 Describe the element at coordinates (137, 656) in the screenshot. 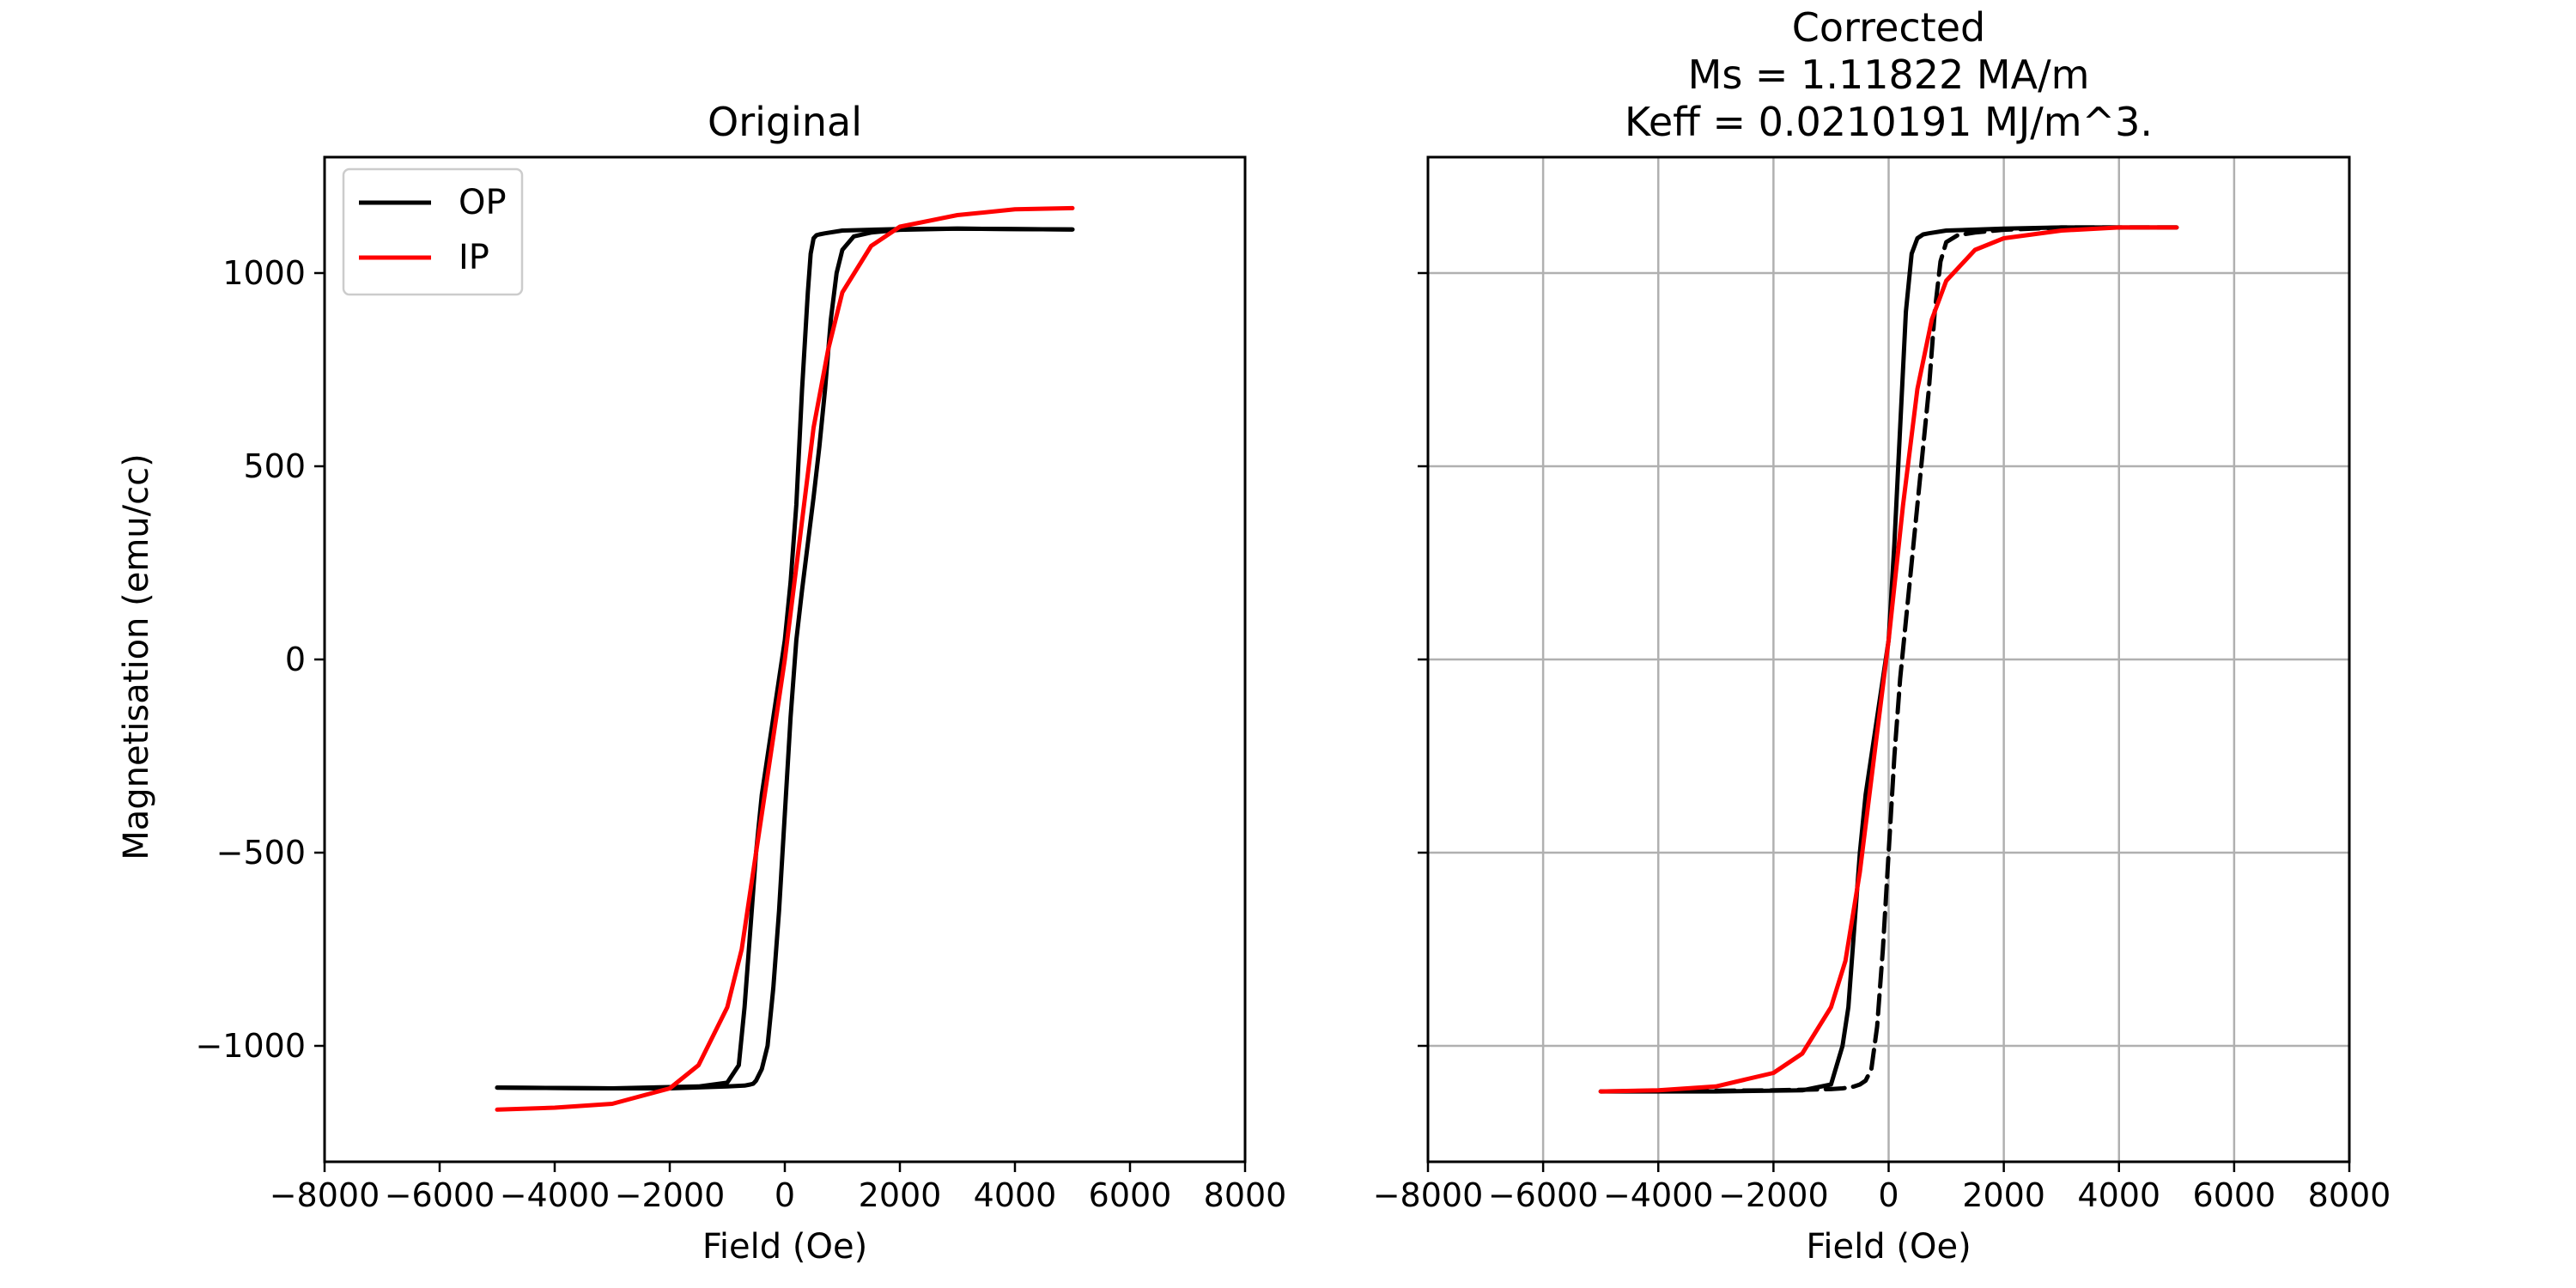

I see `y-axis-label: Magnetisation (emu/cc)` at that location.